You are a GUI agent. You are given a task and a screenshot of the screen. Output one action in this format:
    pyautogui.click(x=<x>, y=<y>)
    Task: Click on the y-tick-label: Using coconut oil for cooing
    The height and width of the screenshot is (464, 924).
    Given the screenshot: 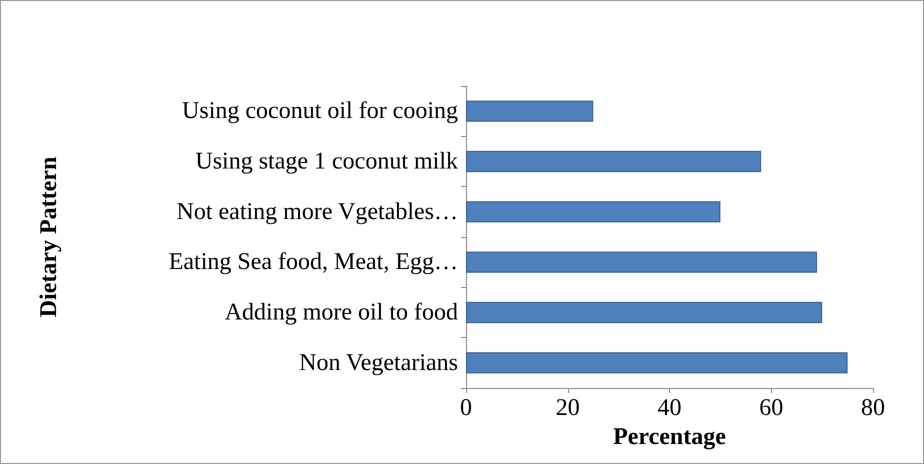 What is the action you would take?
    pyautogui.click(x=320, y=111)
    